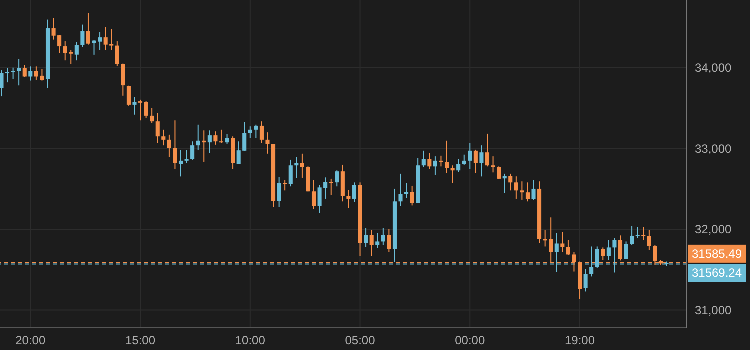 This screenshot has width=750, height=350. What do you see at coordinates (713, 68) in the screenshot?
I see `y-tick-label: 34,000` at bounding box center [713, 68].